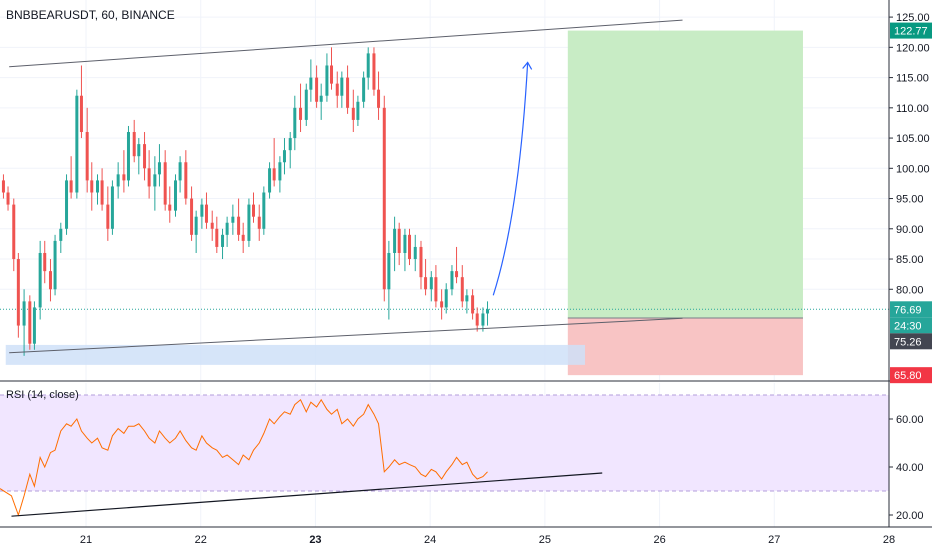  Describe the element at coordinates (910, 200) in the screenshot. I see `price-tick-label: 95.00` at that location.